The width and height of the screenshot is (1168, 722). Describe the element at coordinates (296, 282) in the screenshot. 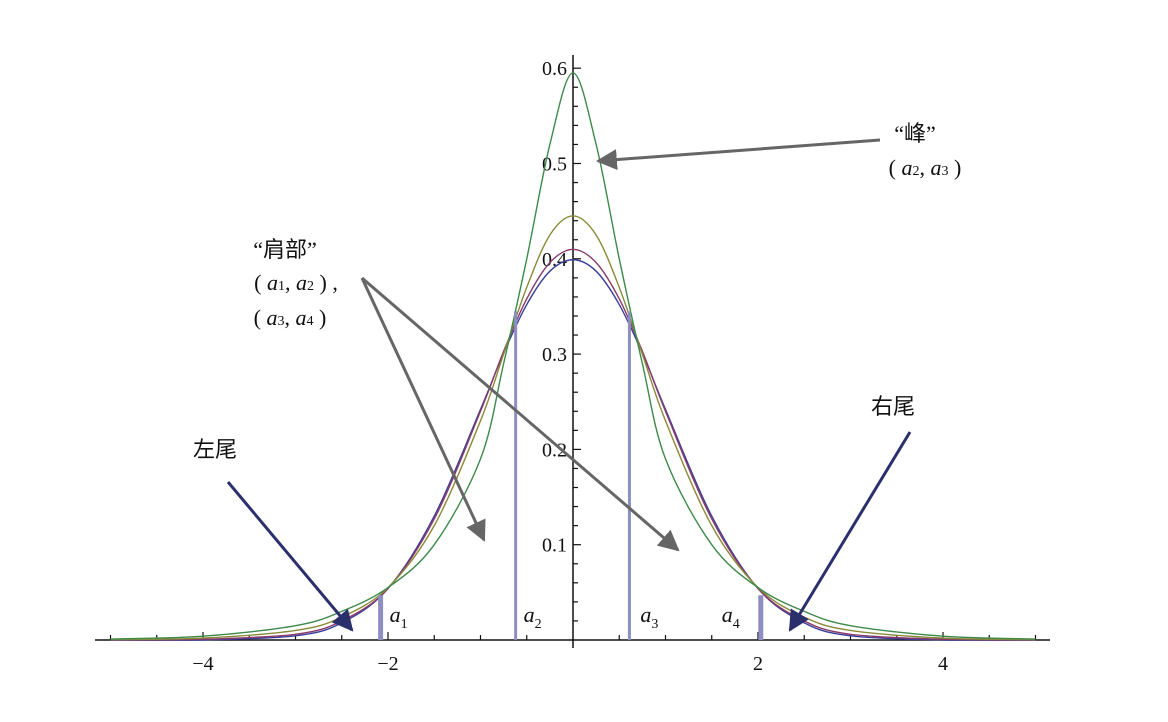

I see `shoulder-params-1: ( a1, a2 ) ,` at that location.